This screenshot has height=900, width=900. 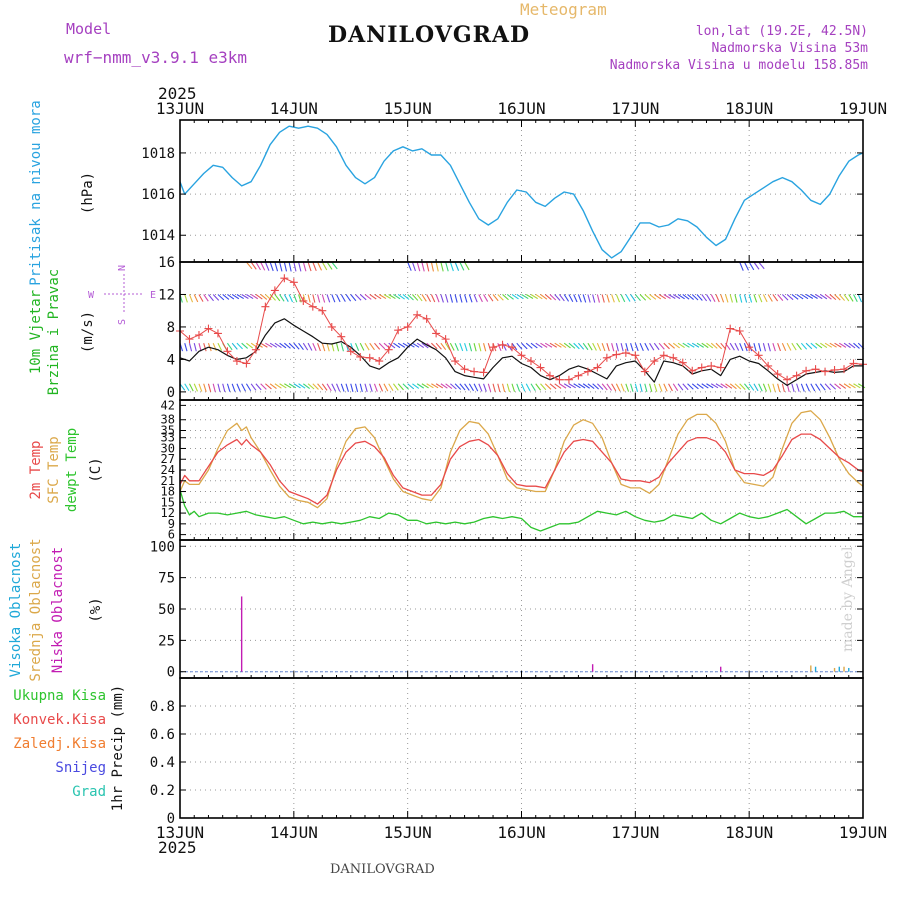 I want to click on y-tick-label: 100, so click(x=162, y=547).